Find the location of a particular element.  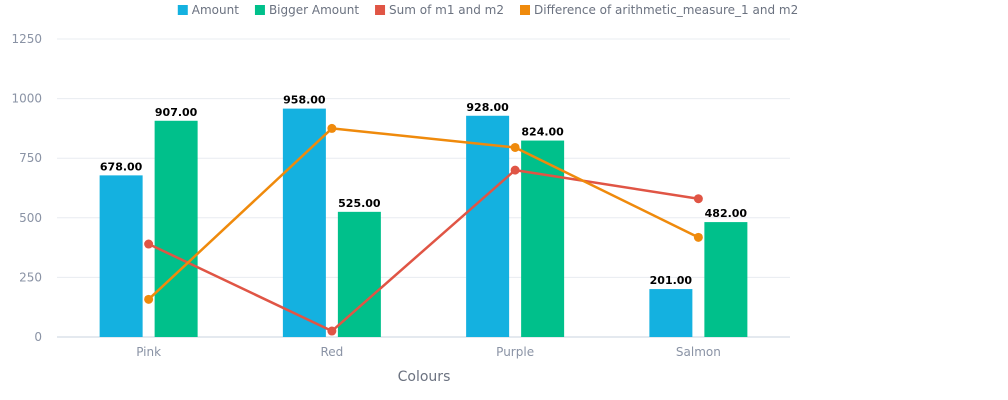

data-label: 958.00 is located at coordinates (304, 100).